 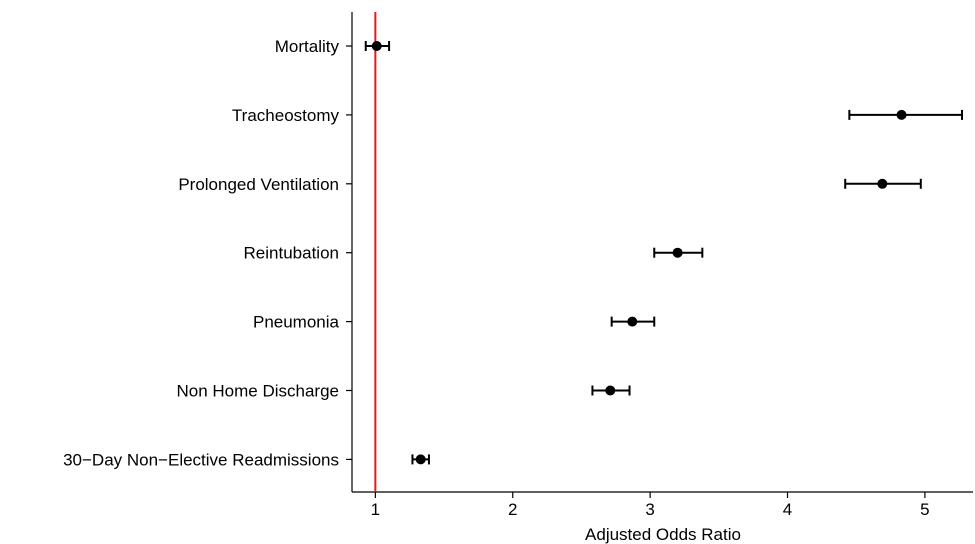 What do you see at coordinates (924, 509) in the screenshot?
I see `x-tick-label: 5` at bounding box center [924, 509].